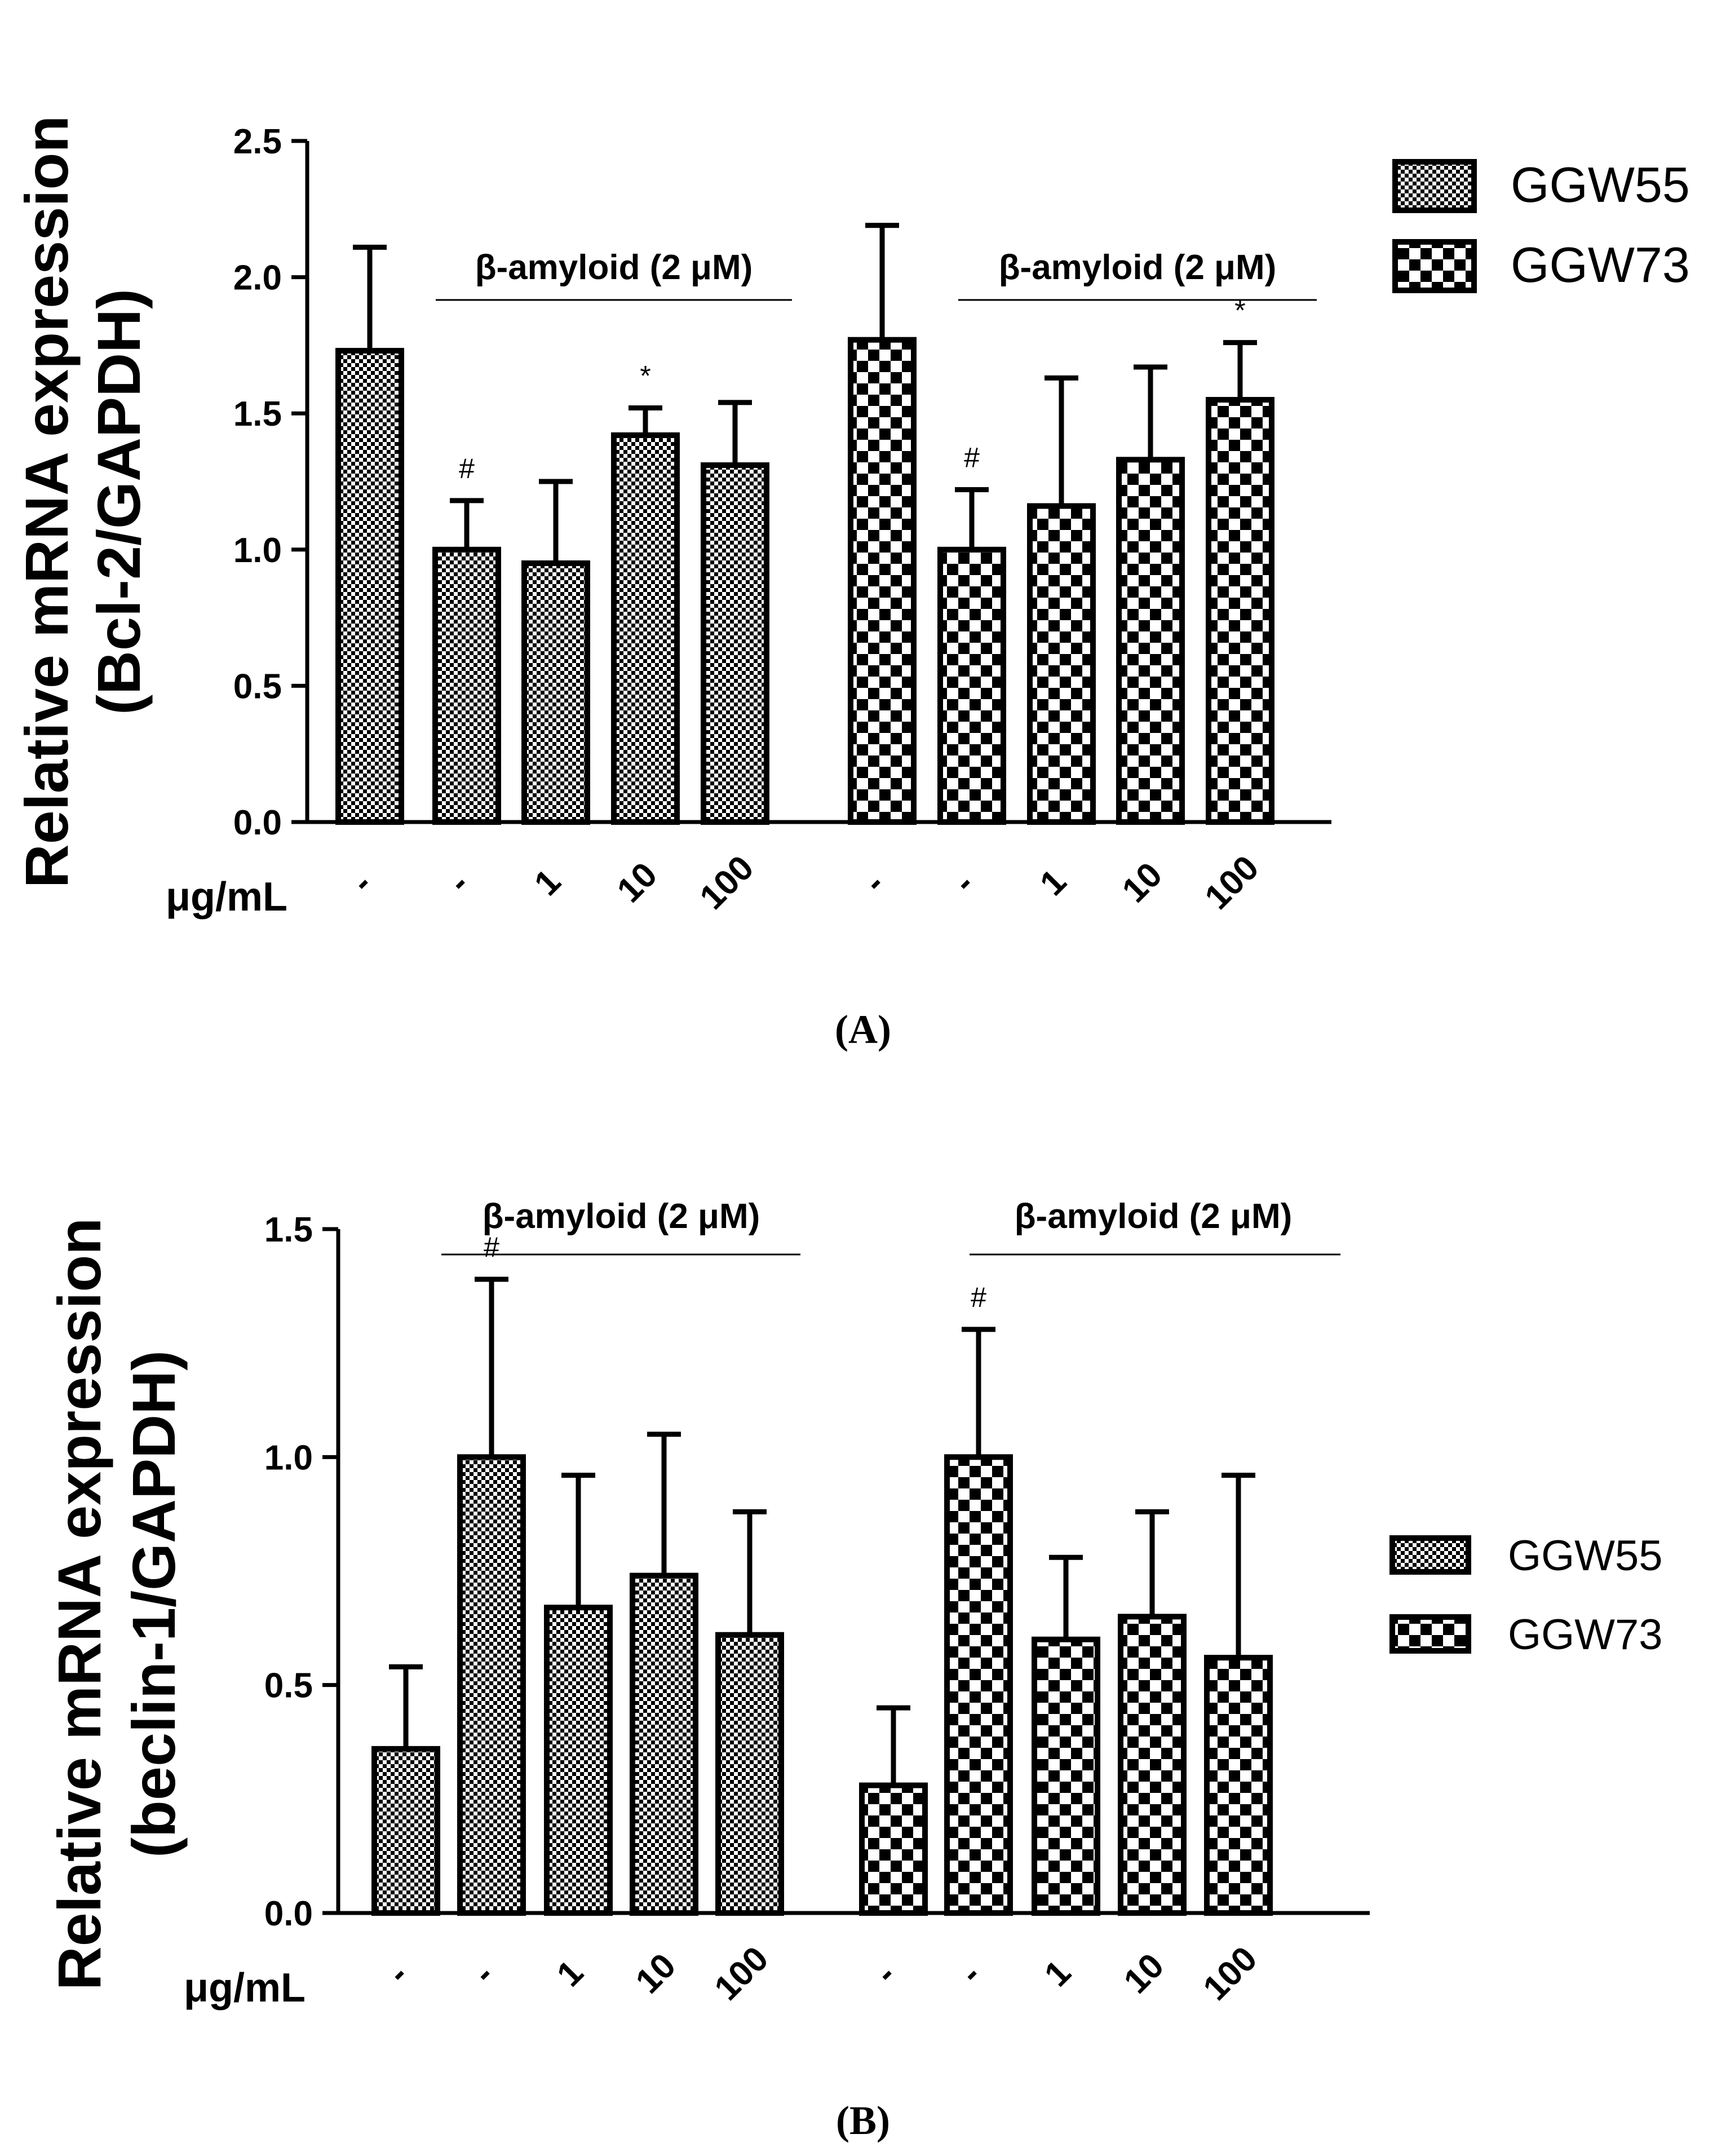 This screenshot has width=1726, height=2156. Describe the element at coordinates (1138, 267) in the screenshot. I see `panel-a-bracket-label-right: β-amyloid (2 μM)` at that location.